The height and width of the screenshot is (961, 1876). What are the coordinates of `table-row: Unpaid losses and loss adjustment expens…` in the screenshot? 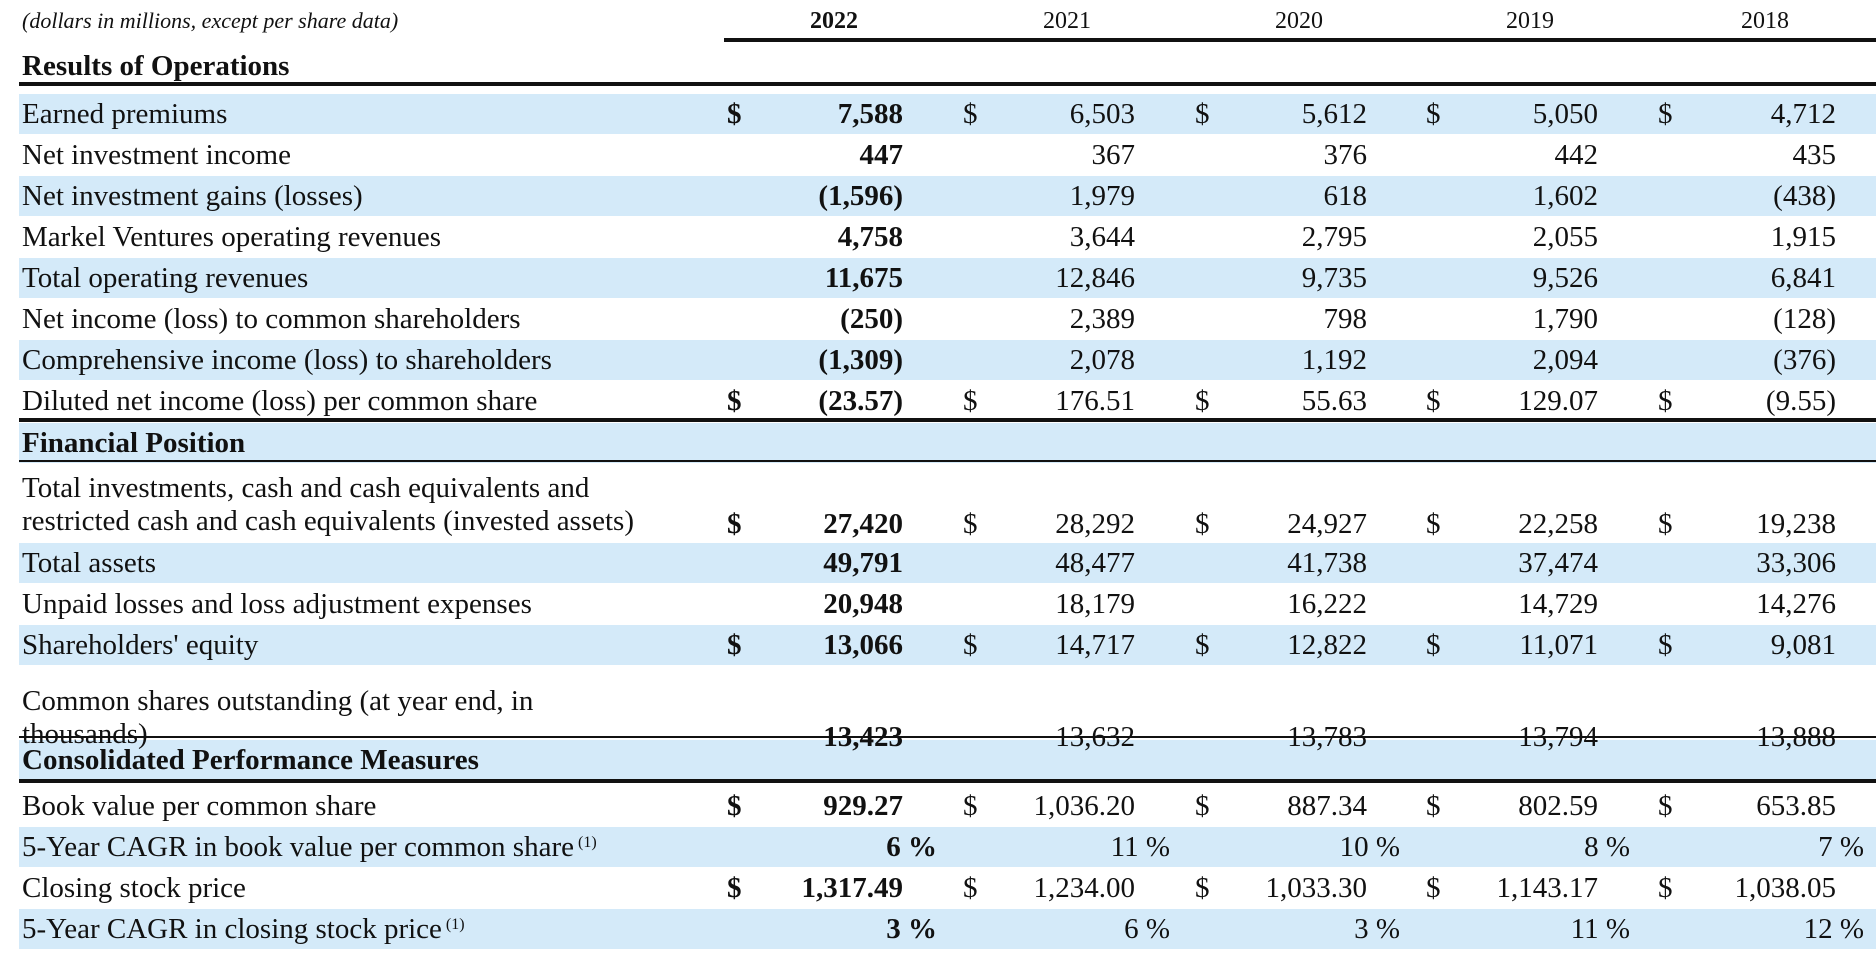 It's located at (947, 604).